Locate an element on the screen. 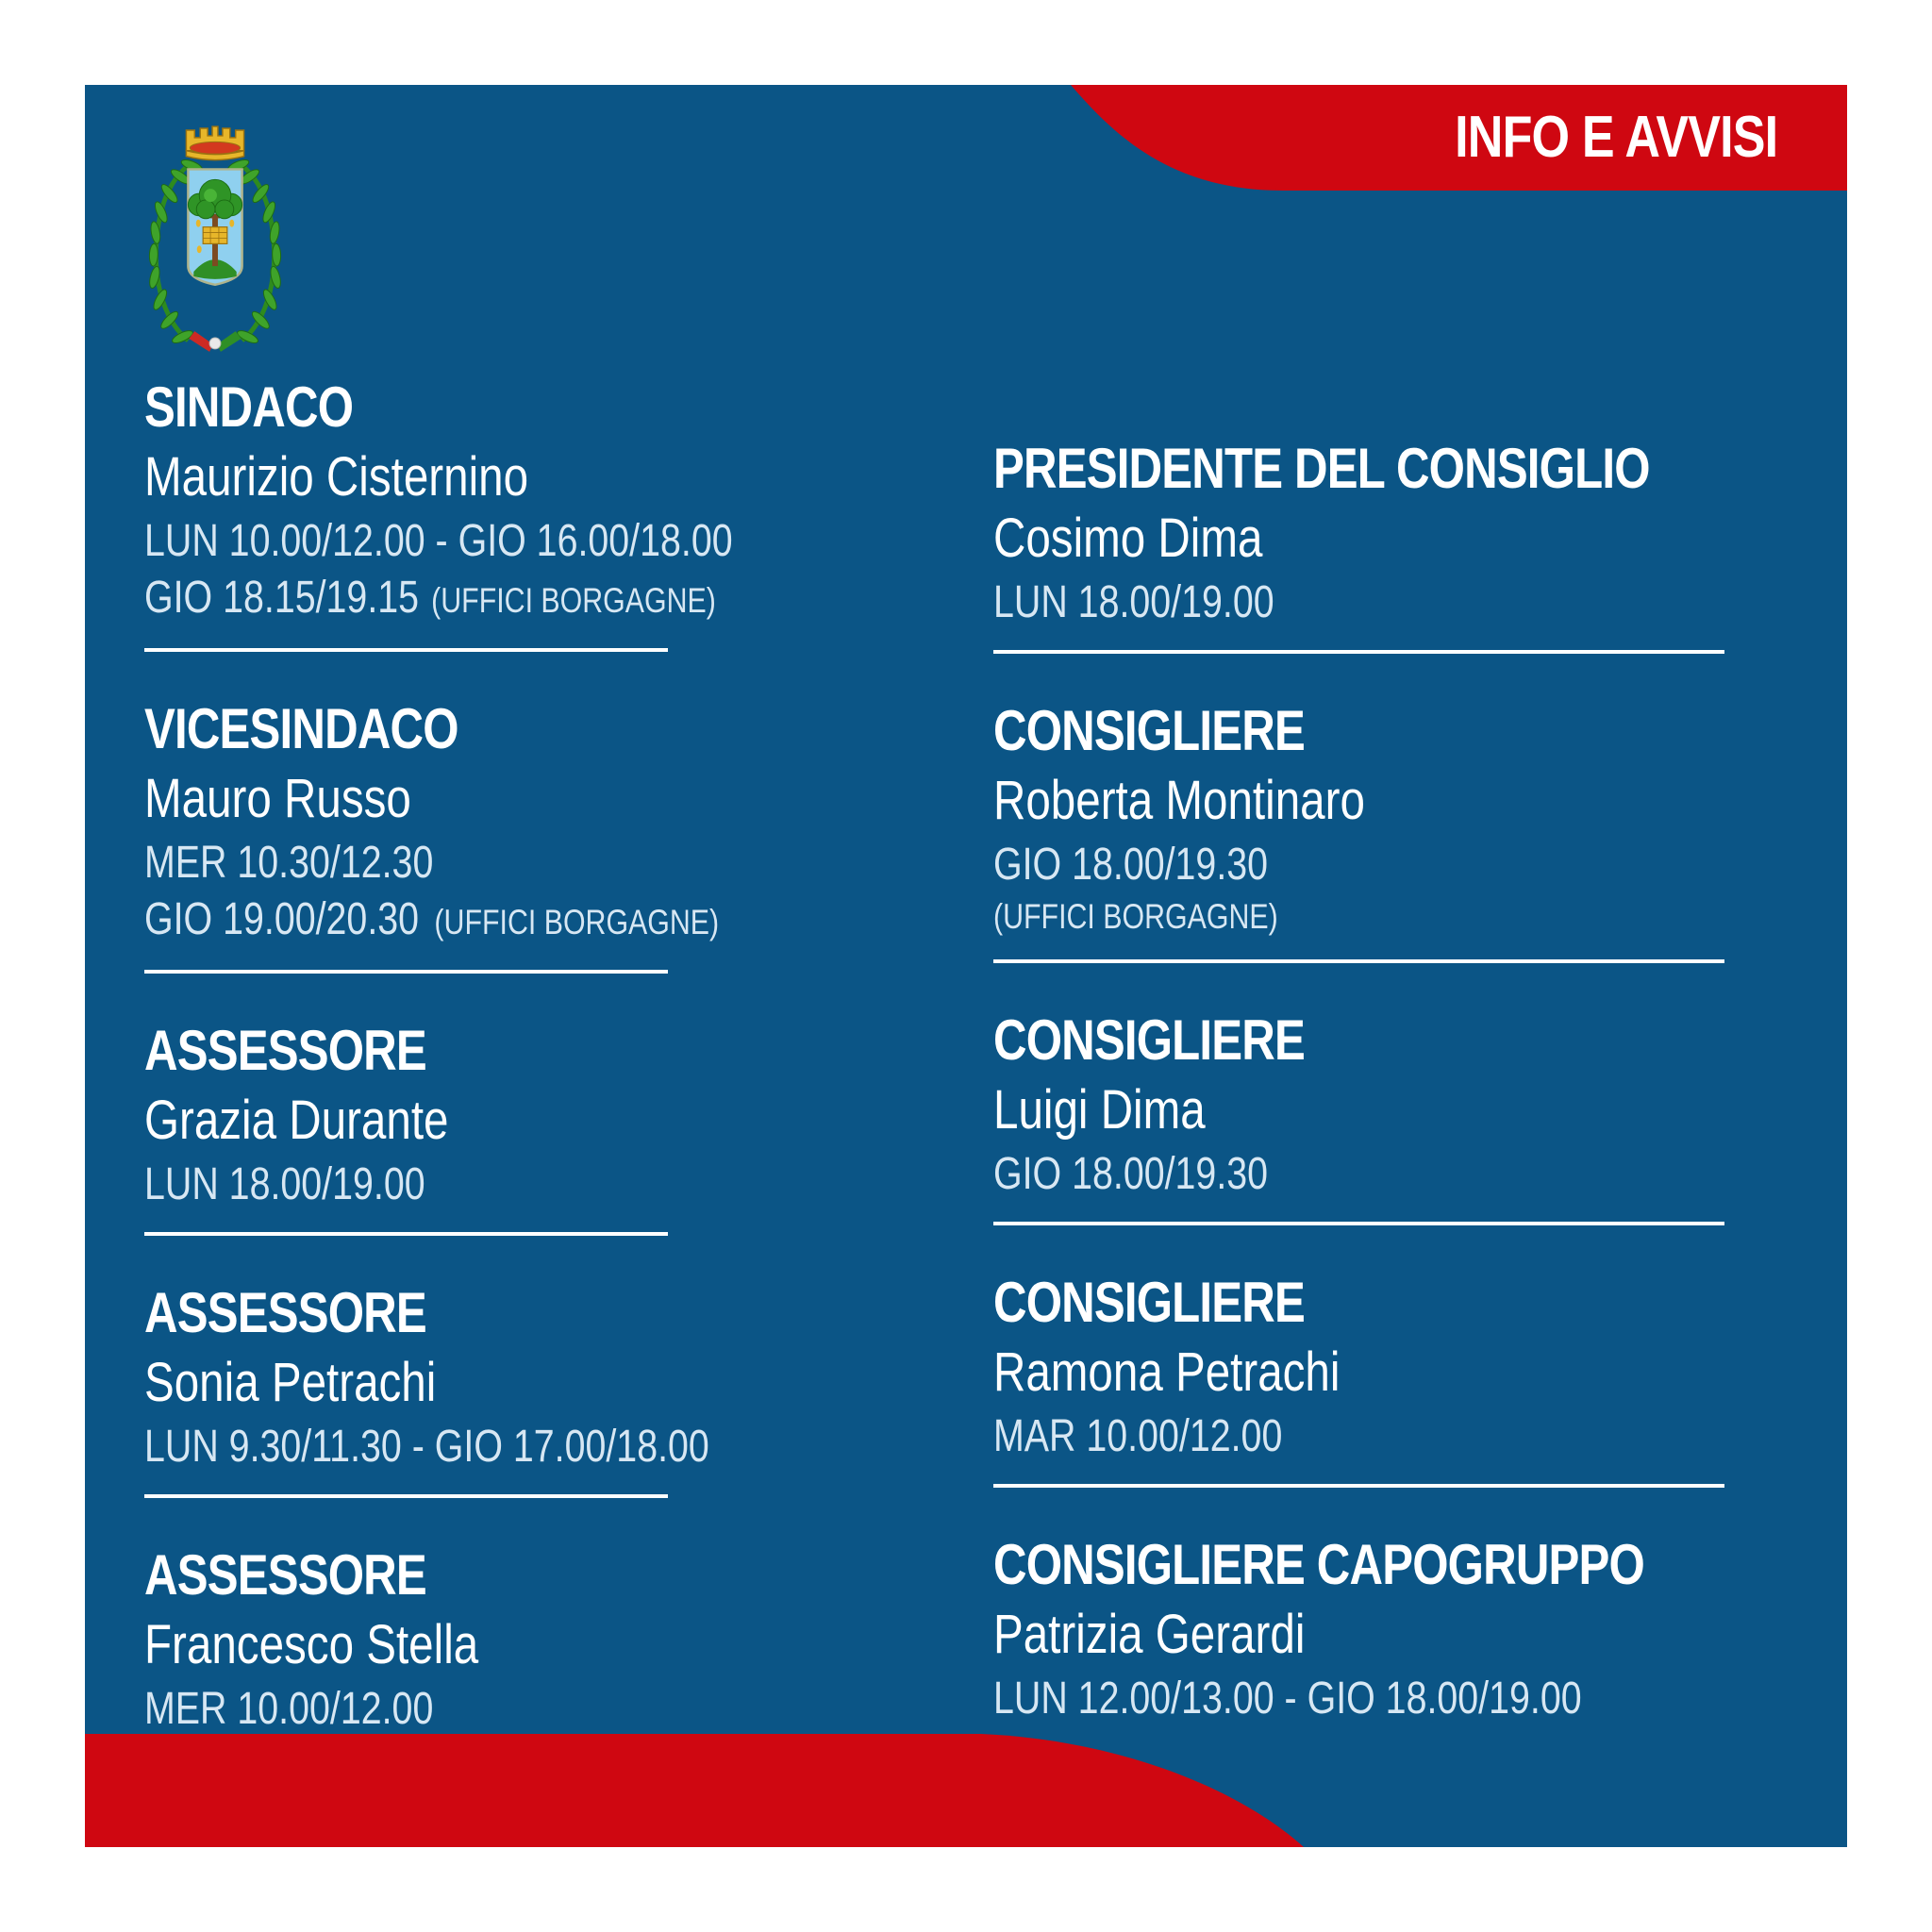 This screenshot has height=1932, width=1932. role-title: PRESIDENTE DEL CONSIGLIO is located at coordinates (1321, 469).